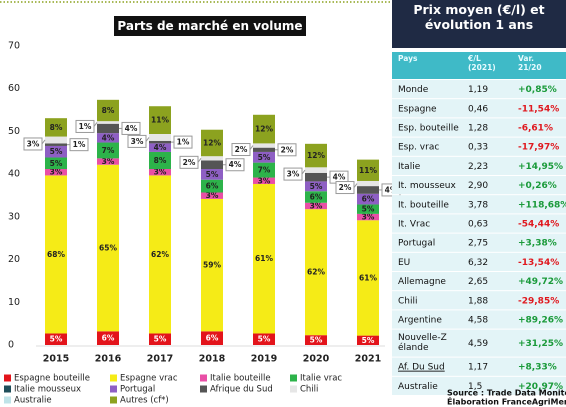 This screenshot has width=566, height=407. What do you see at coordinates (478, 225) in the screenshot?
I see `table-cell: 0,63` at bounding box center [478, 225].